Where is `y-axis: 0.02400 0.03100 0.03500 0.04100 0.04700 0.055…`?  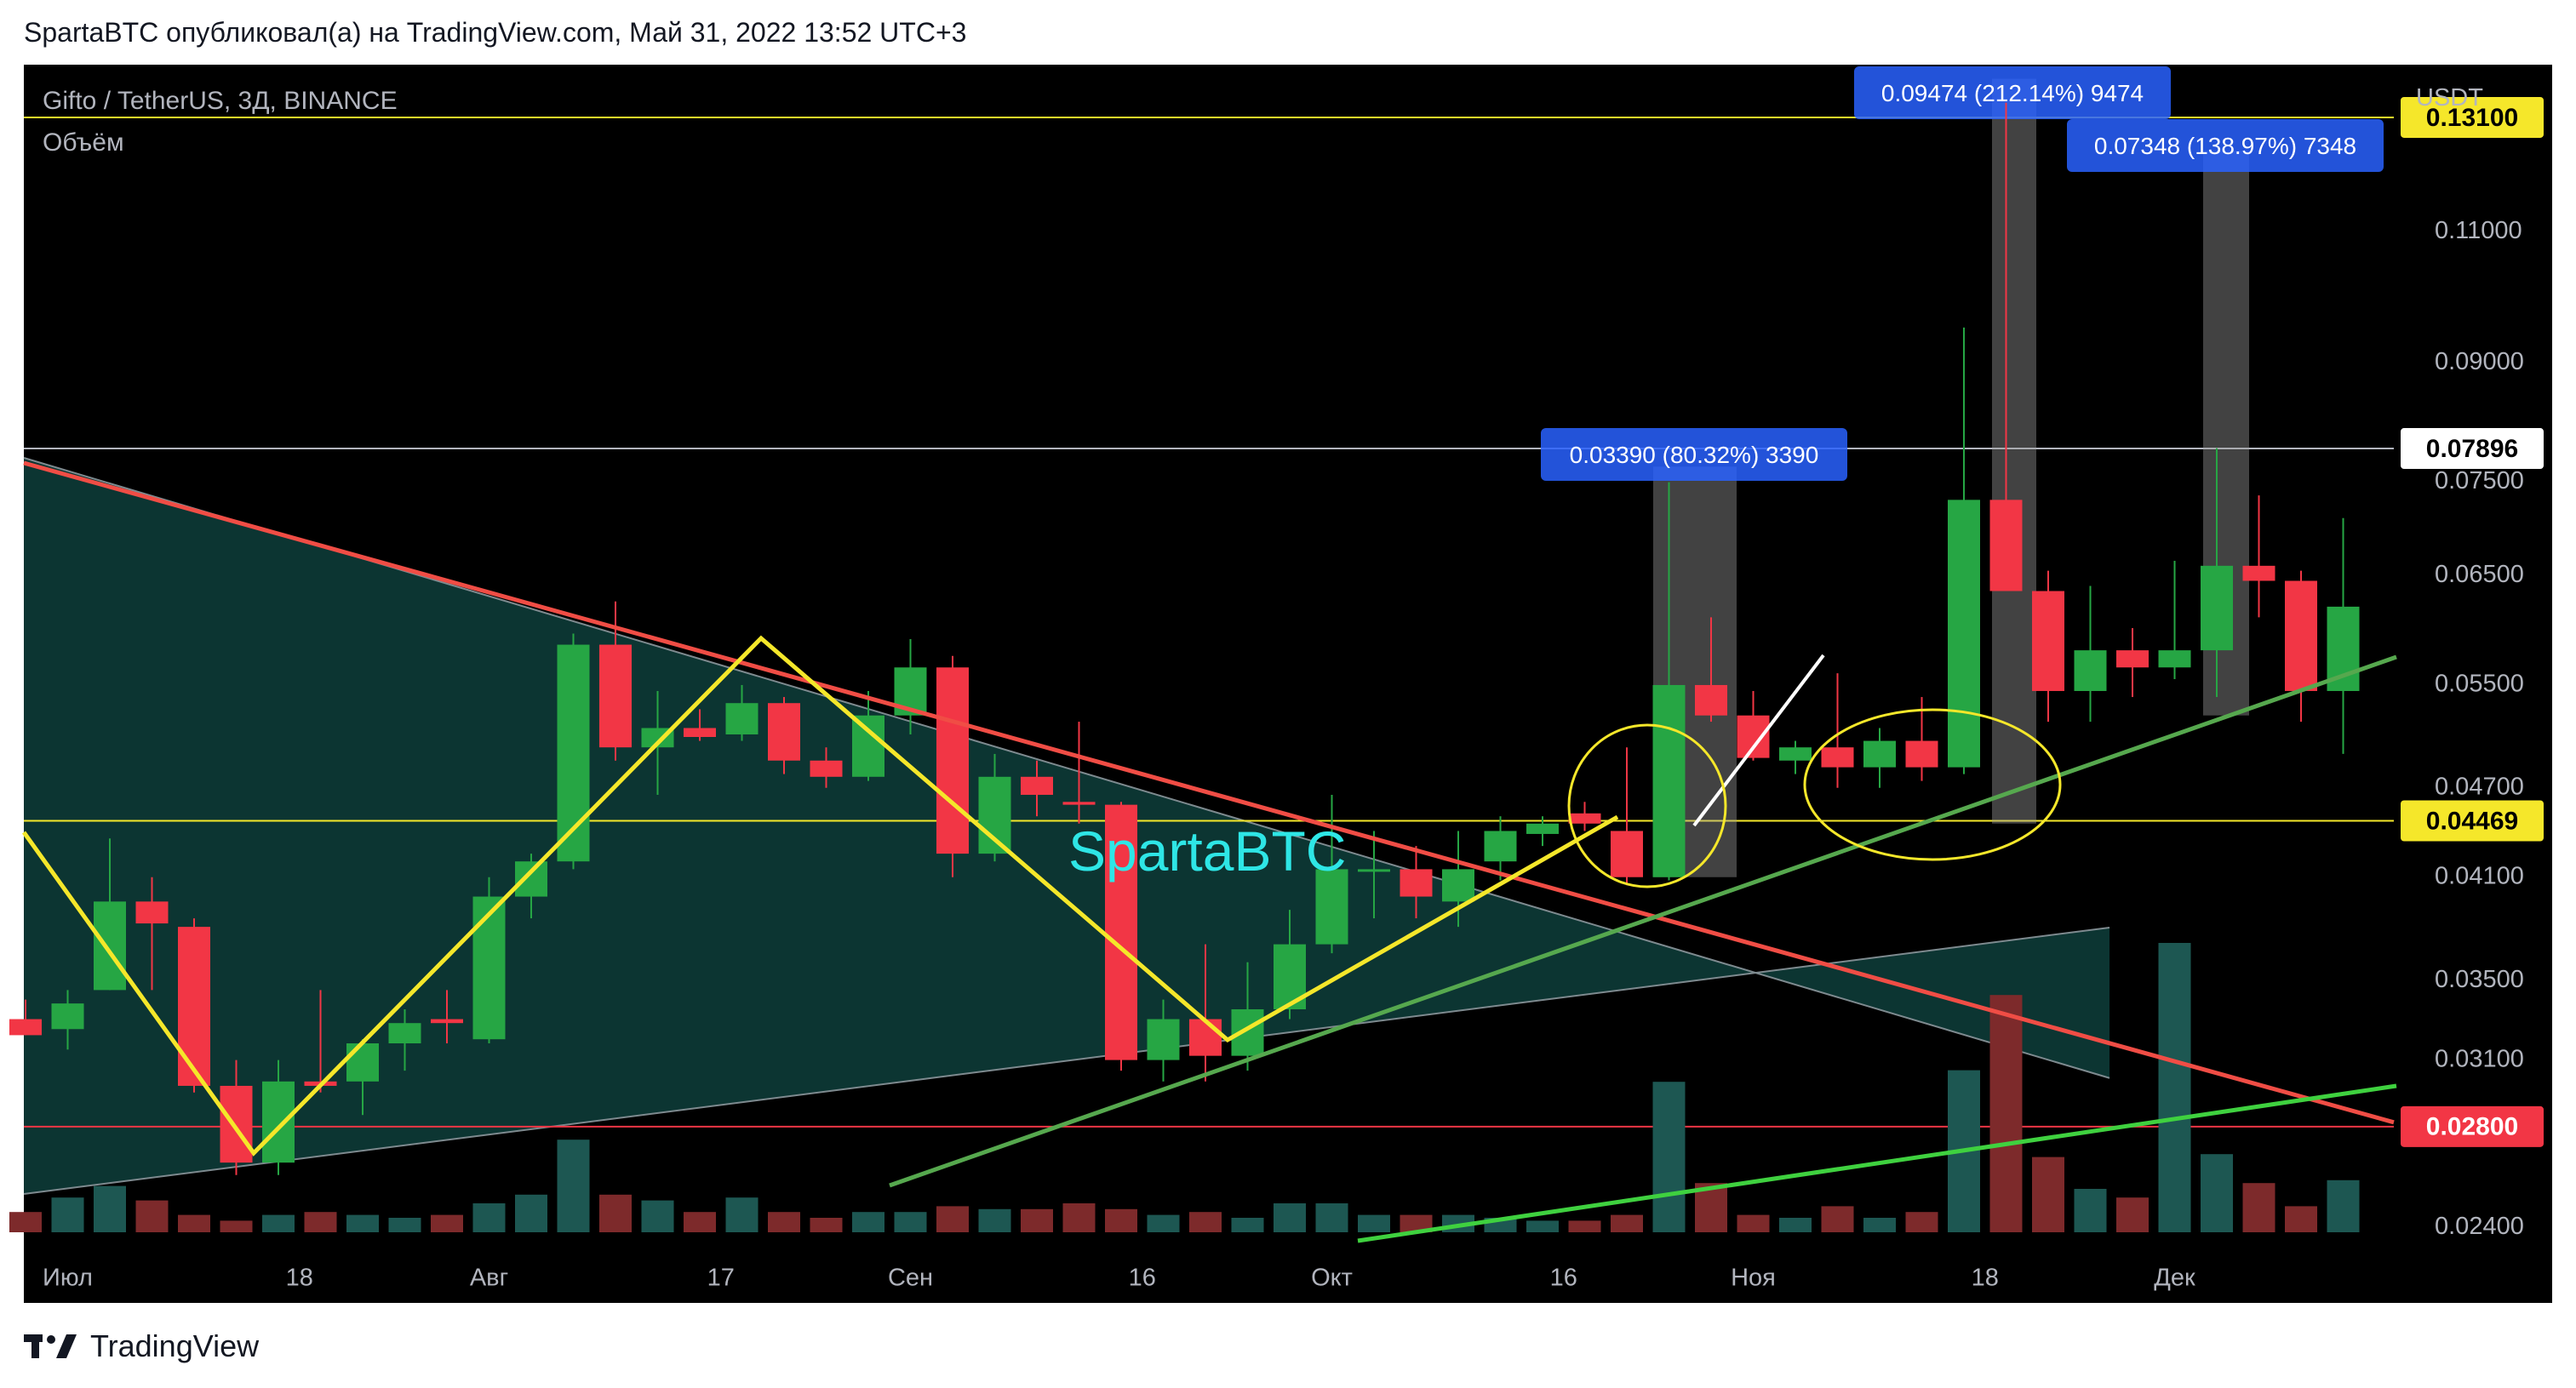 y-axis: 0.02400 0.03100 0.03500 0.04100 0.04700 0.055… is located at coordinates (2479, 728).